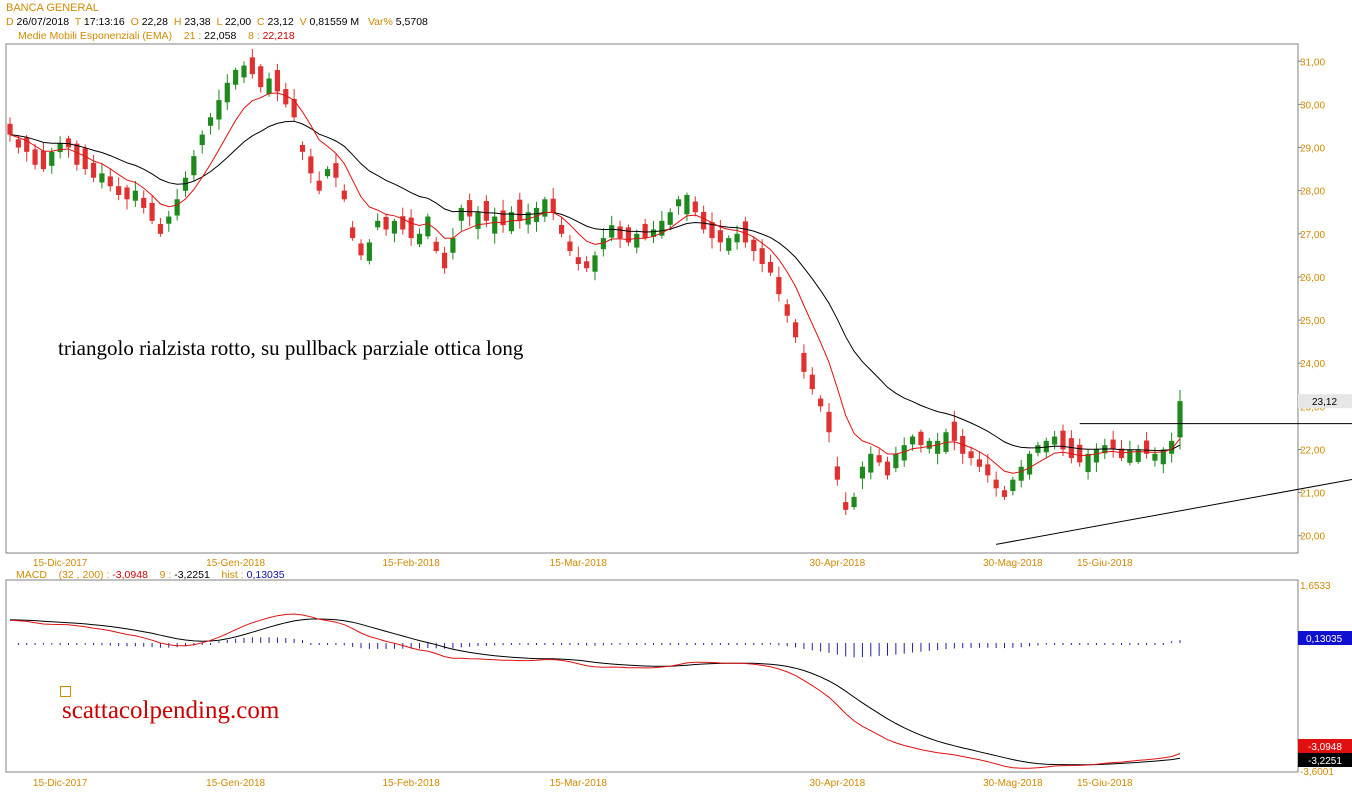  Describe the element at coordinates (235, 783) in the screenshot. I see `macd-date-tick-label: 15-Gen-2018` at that location.